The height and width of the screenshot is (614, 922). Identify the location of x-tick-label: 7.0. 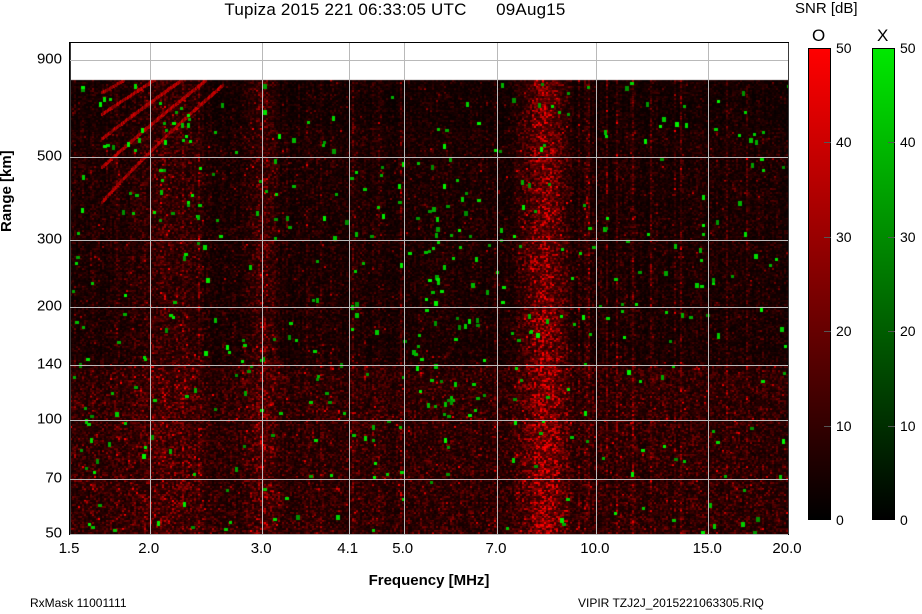
(496, 548).